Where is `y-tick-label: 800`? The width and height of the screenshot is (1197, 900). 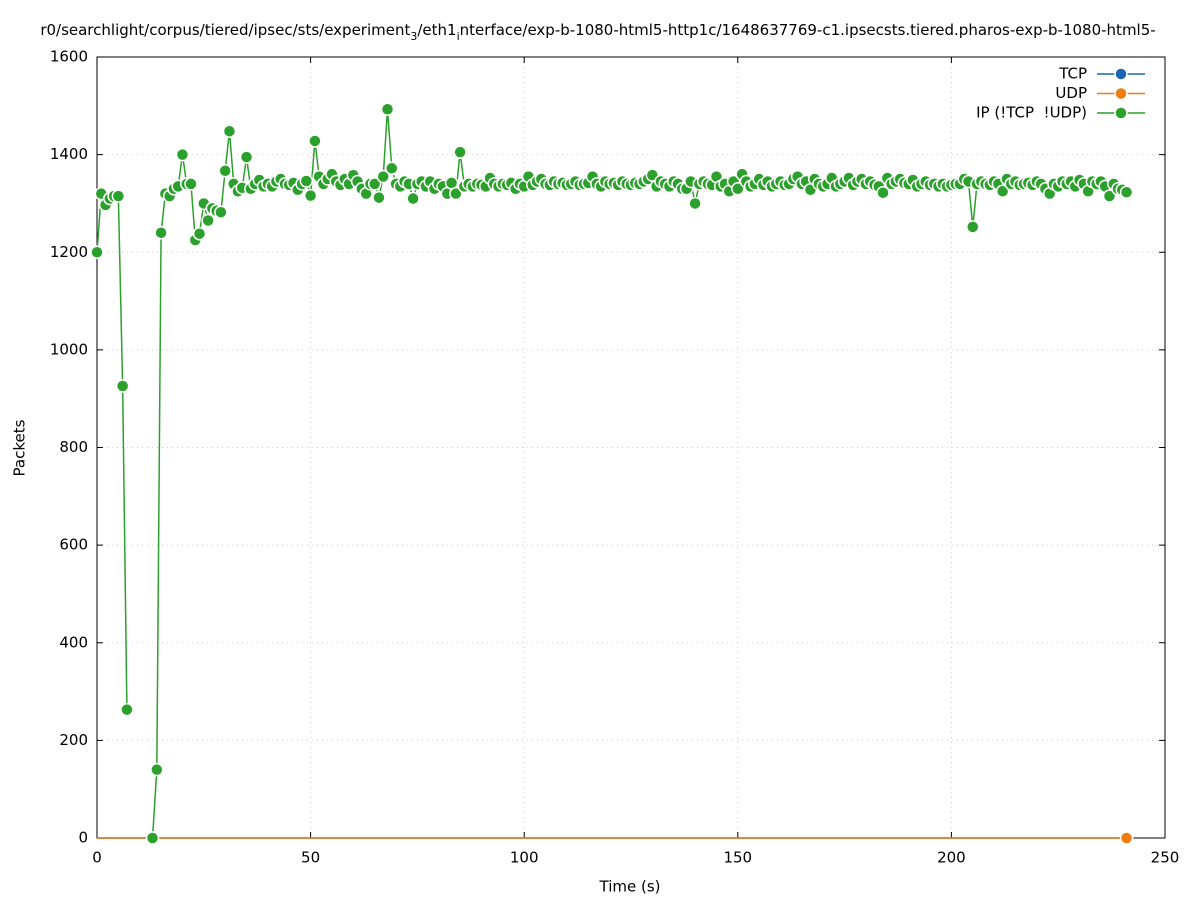 y-tick-label: 800 is located at coordinates (73, 447).